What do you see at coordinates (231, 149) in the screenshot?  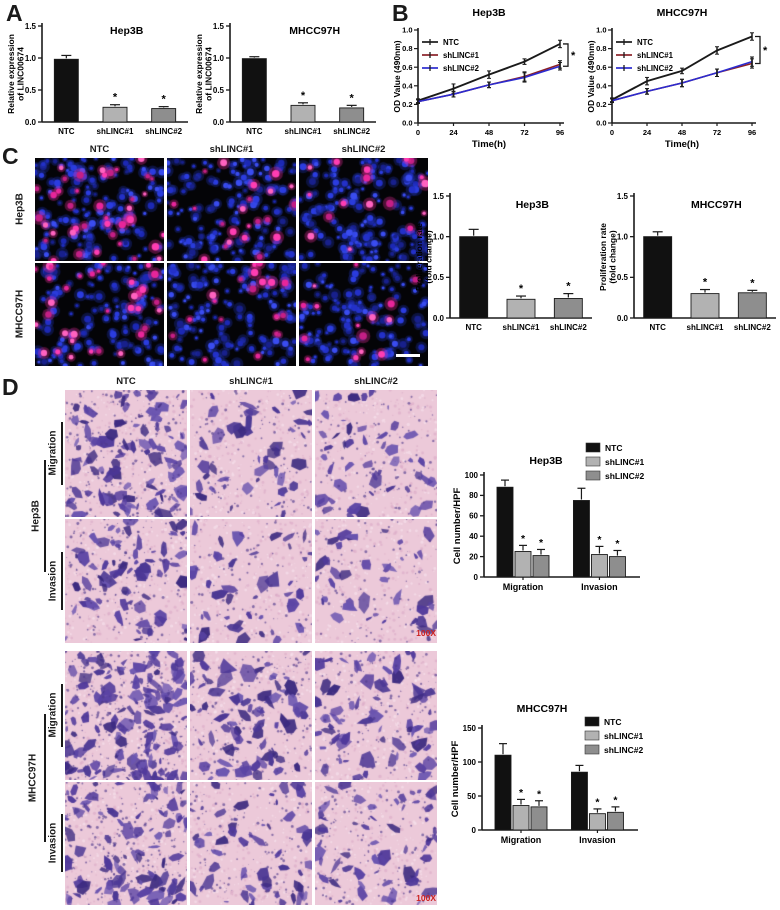 I see `panel-c-col-shlinc1: shLINC#1` at bounding box center [231, 149].